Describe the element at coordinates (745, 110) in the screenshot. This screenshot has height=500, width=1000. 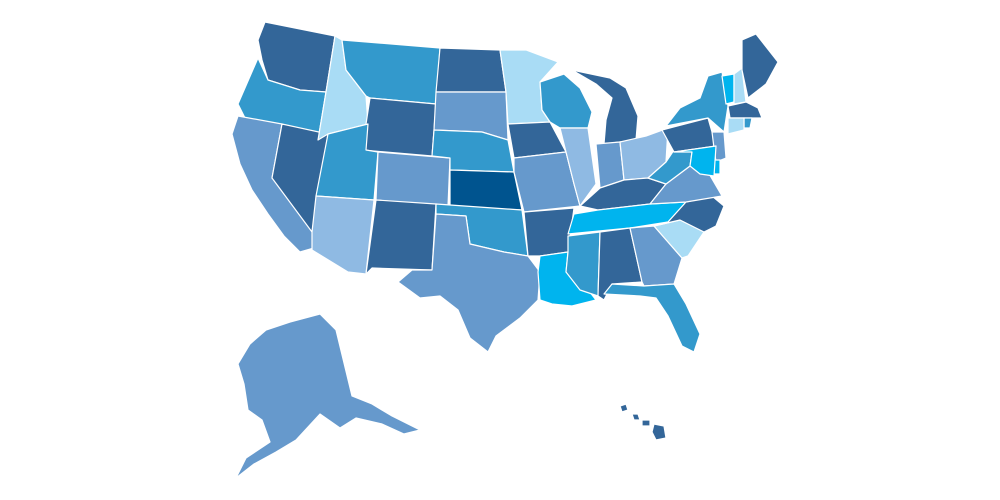
I see `state-MA` at that location.